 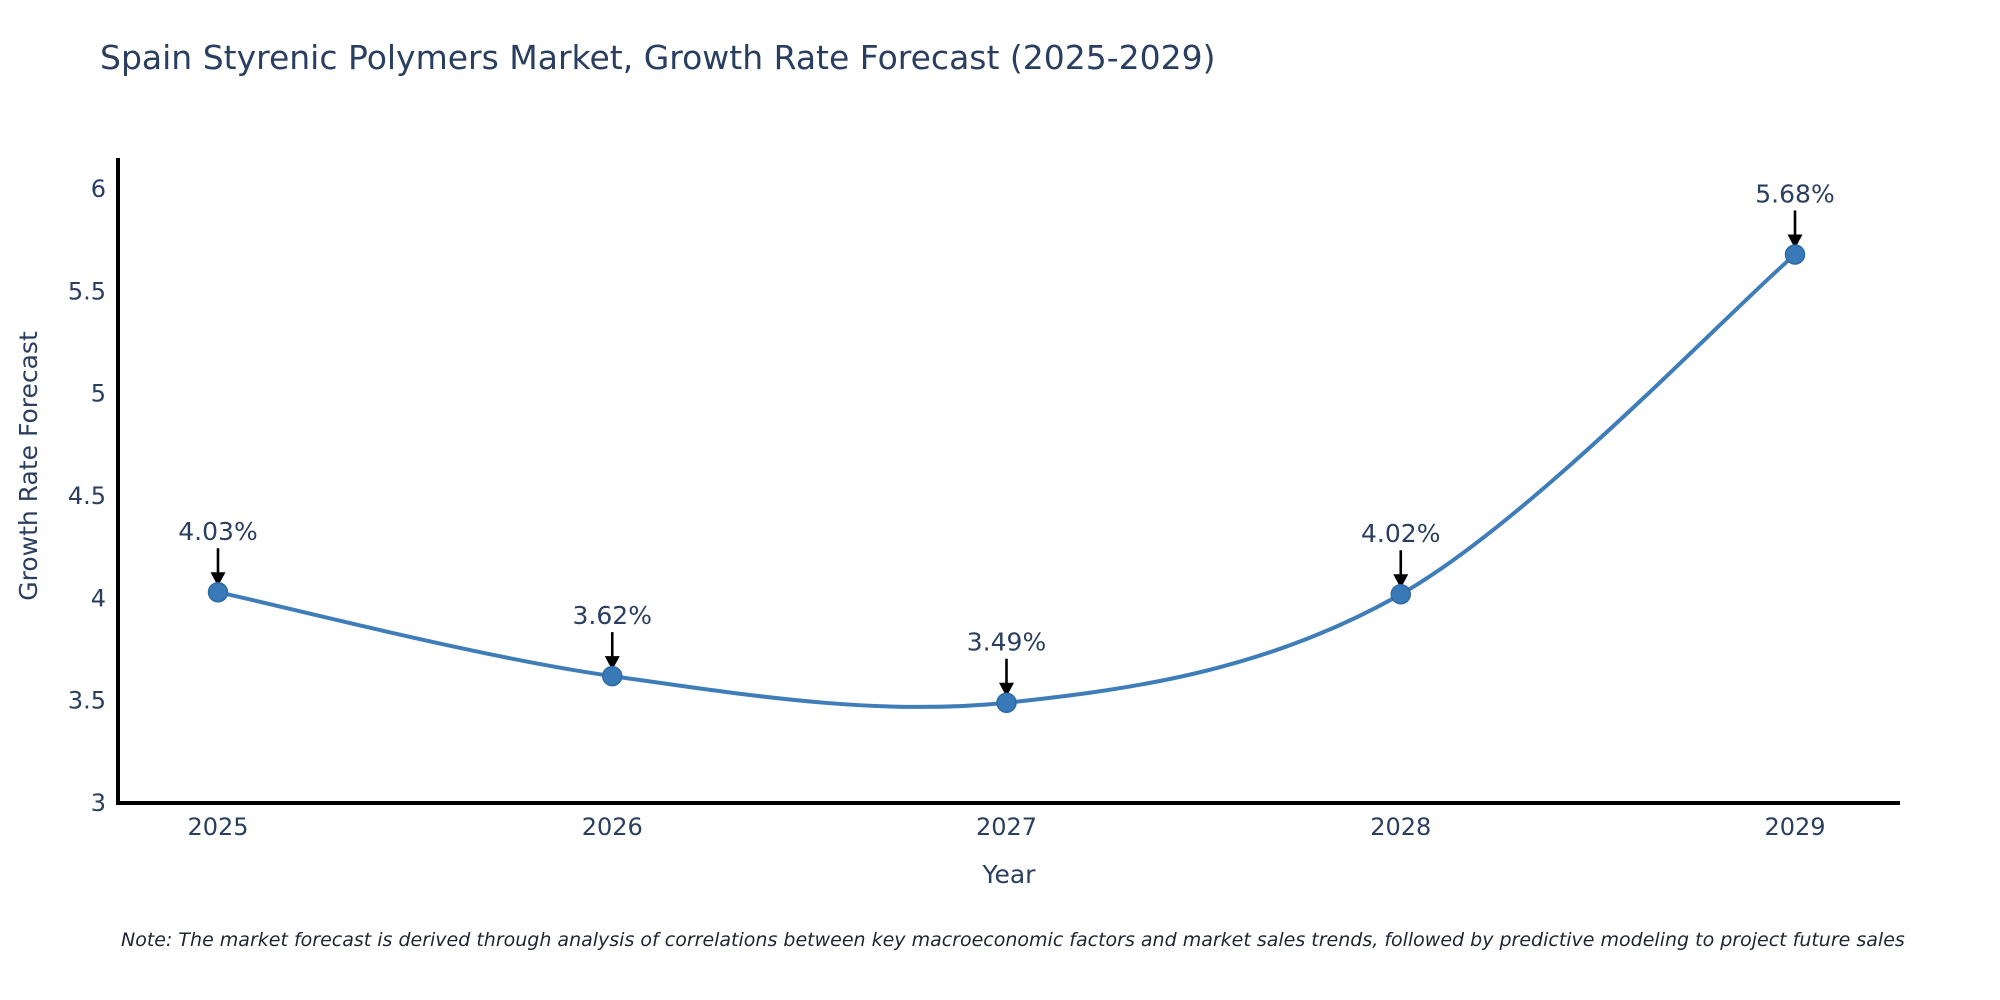 What do you see at coordinates (98, 394) in the screenshot?
I see `y-tick-label: 5` at bounding box center [98, 394].